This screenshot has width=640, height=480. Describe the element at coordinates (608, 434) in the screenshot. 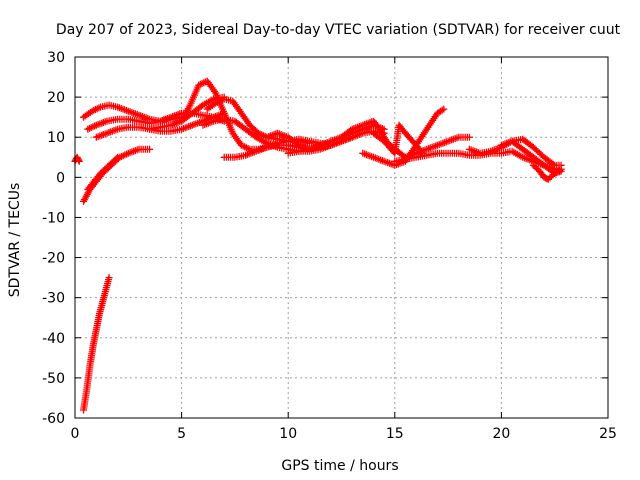

I see `x-tick-label: 25` at that location.